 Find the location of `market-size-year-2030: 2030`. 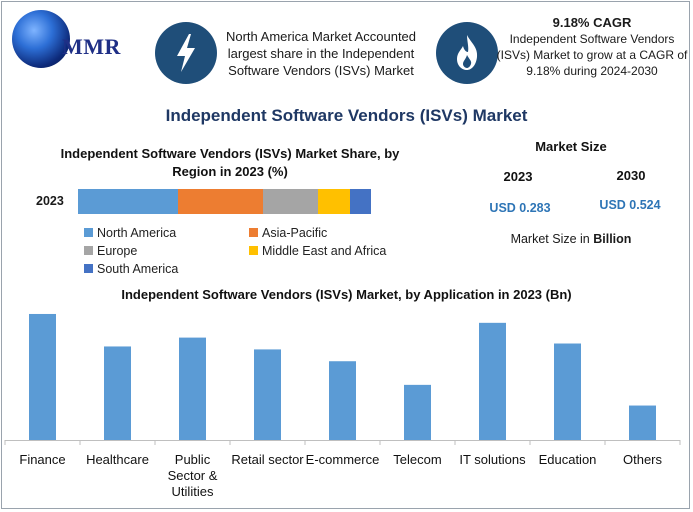

market-size-year-2030: 2030 is located at coordinates (631, 175).